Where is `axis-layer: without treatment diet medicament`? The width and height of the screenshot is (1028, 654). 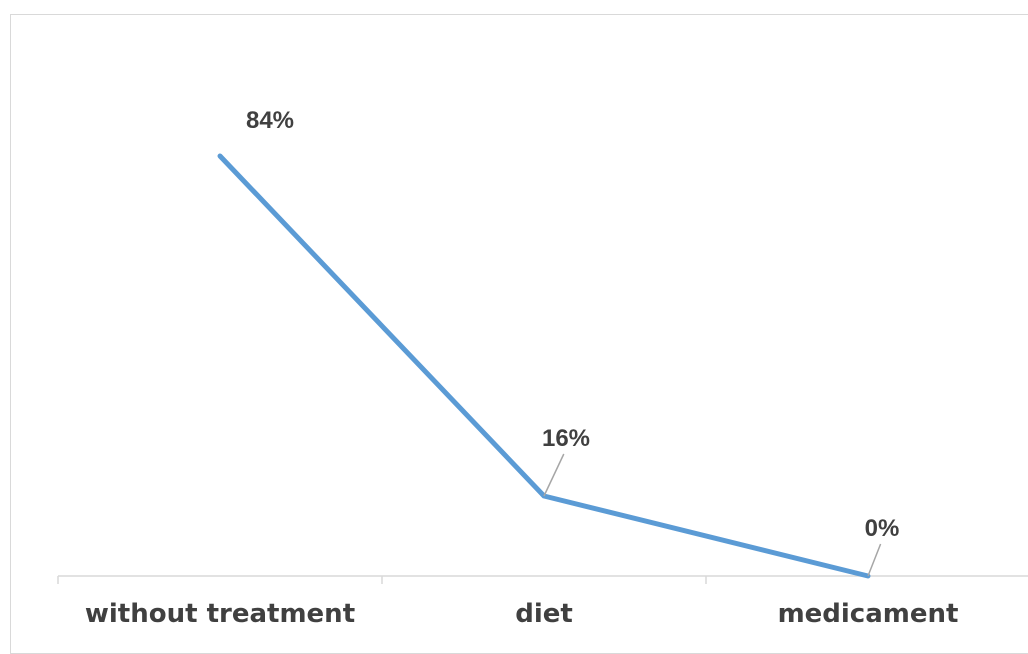 axis-layer: without treatment diet medicament is located at coordinates (542, 600).